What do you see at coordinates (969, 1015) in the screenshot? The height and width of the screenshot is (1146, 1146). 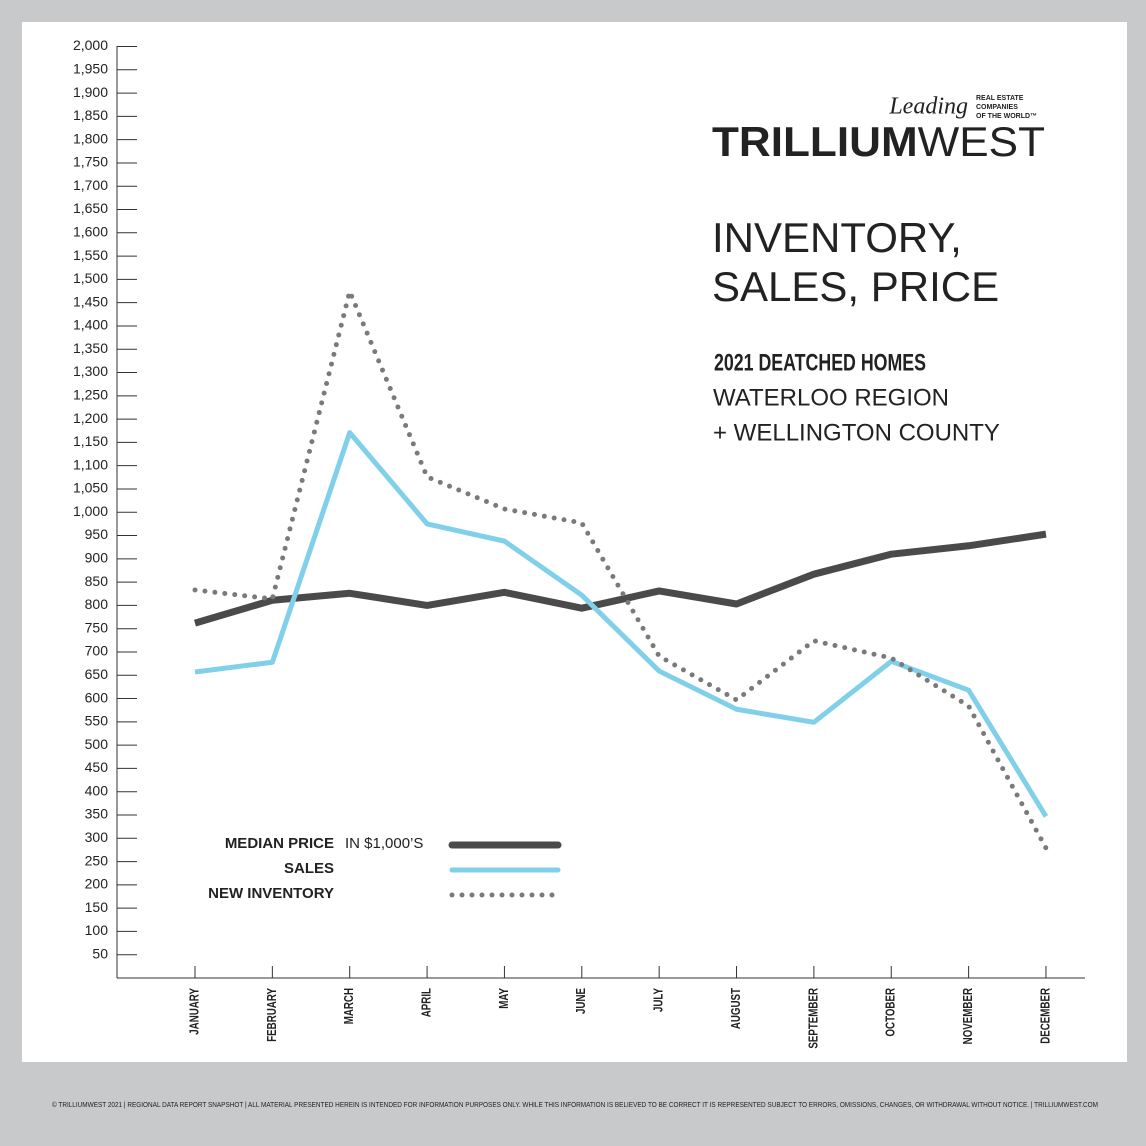 I see `x-tick-label: NOVEMBER` at bounding box center [969, 1015].